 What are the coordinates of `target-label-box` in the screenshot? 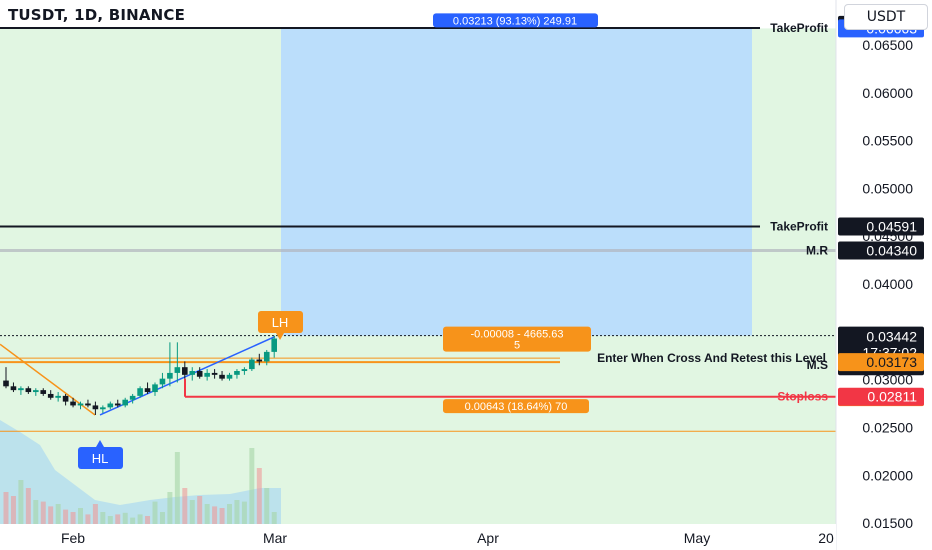 It's located at (515, 20).